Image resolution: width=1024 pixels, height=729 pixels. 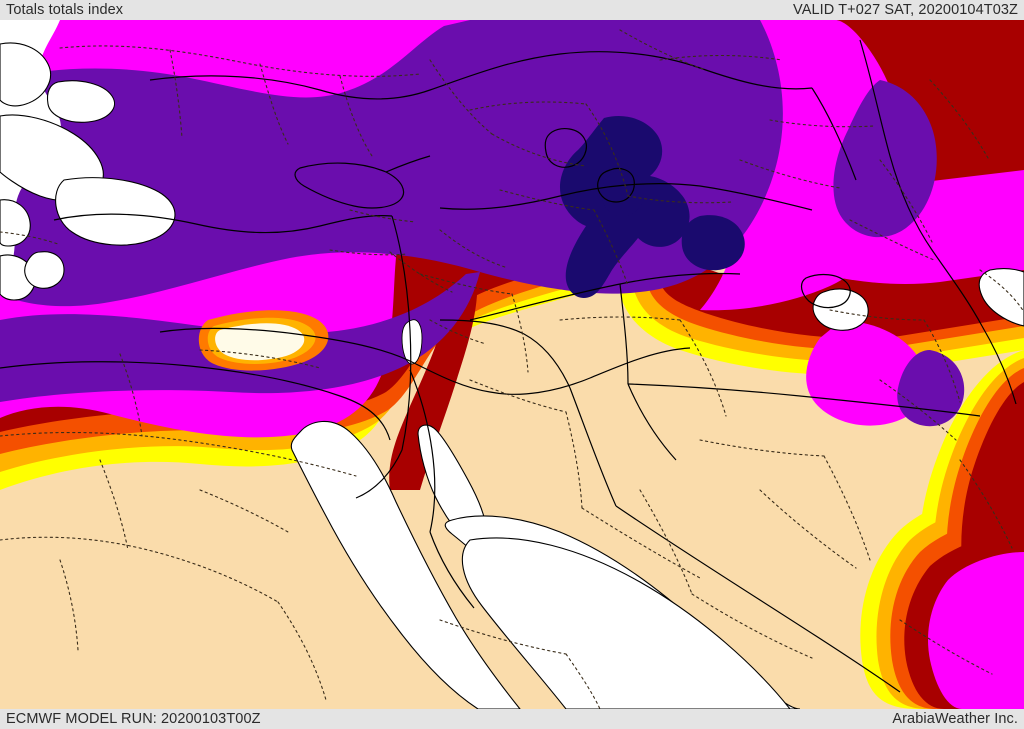 What do you see at coordinates (652, 207) in the screenshot?
I see `contour-band-navy` at bounding box center [652, 207].